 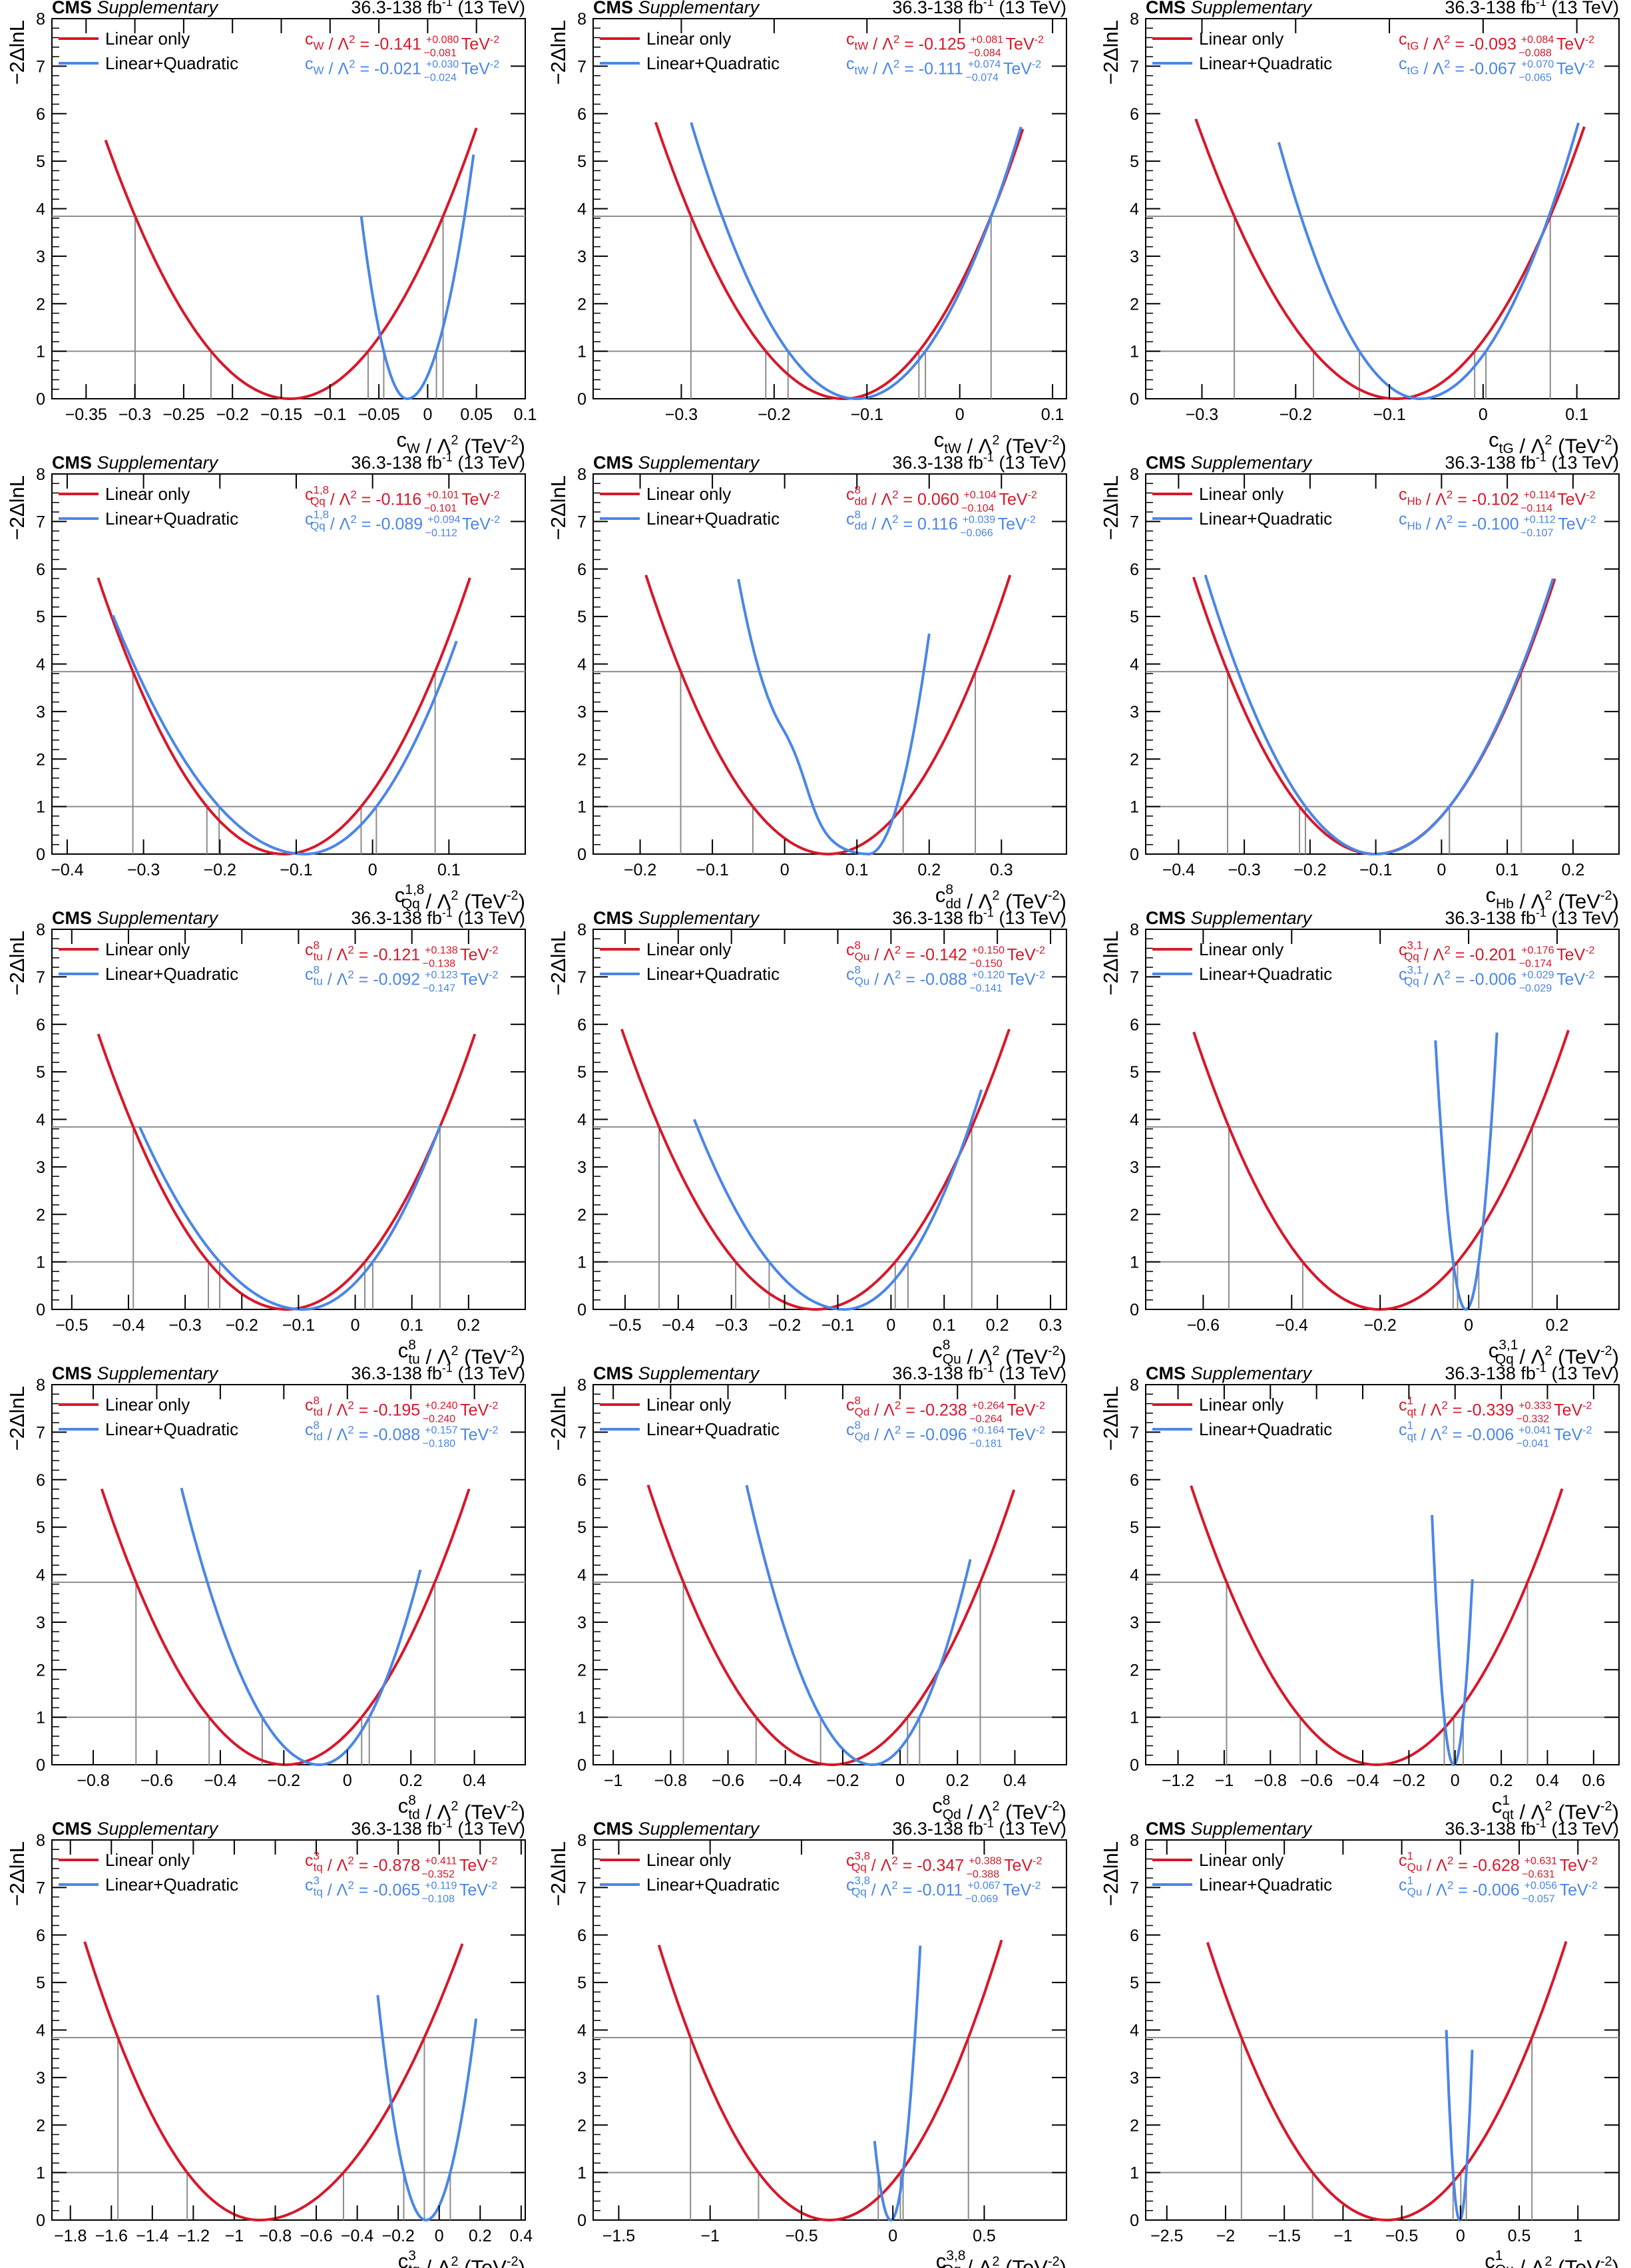 I want to click on linear-fit-center: = -0.195, so click(x=389, y=1410).